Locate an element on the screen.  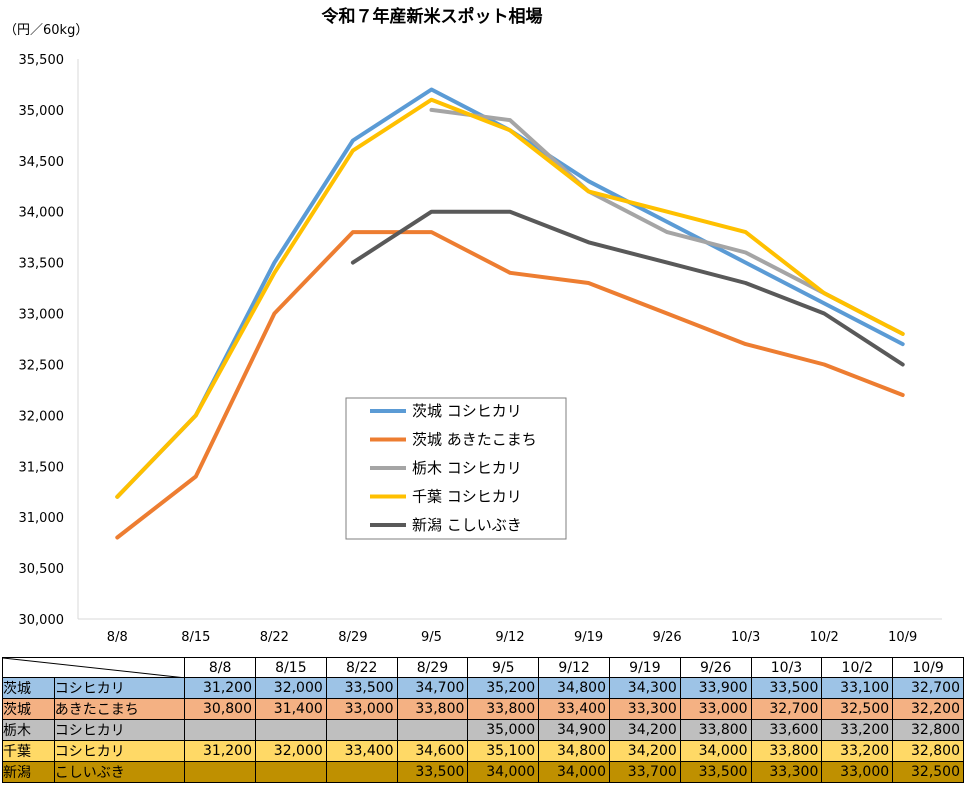
table-header-cell: 9/5 is located at coordinates (503, 667).